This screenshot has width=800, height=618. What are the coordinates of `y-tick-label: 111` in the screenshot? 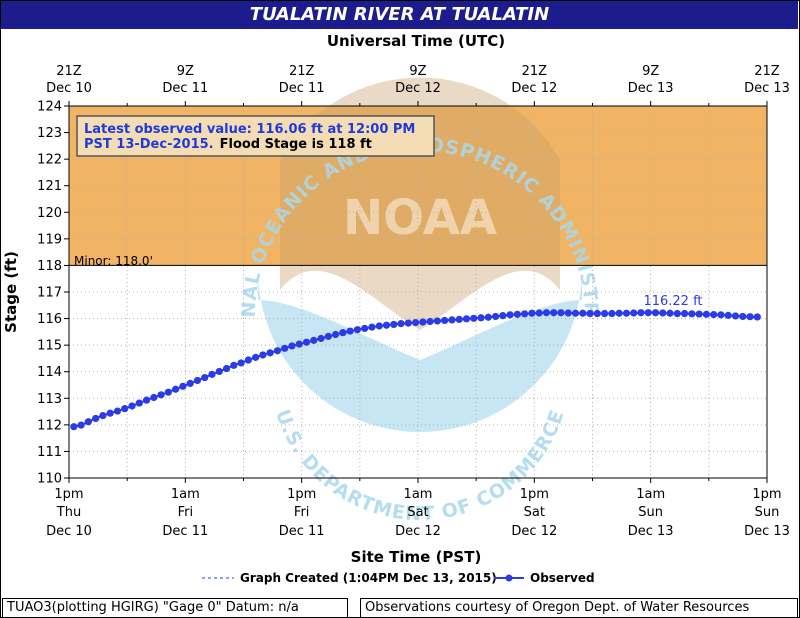 It's located at (49, 452).